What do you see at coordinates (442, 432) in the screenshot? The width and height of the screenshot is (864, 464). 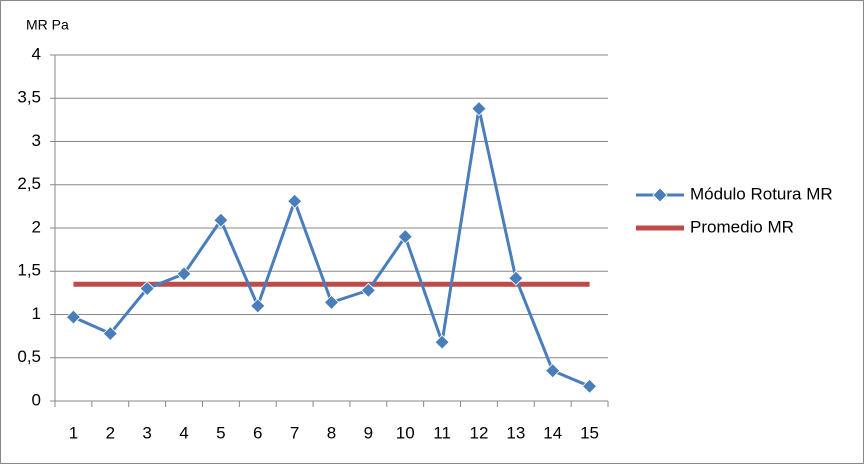 I see `x-tick-label: 11` at bounding box center [442, 432].